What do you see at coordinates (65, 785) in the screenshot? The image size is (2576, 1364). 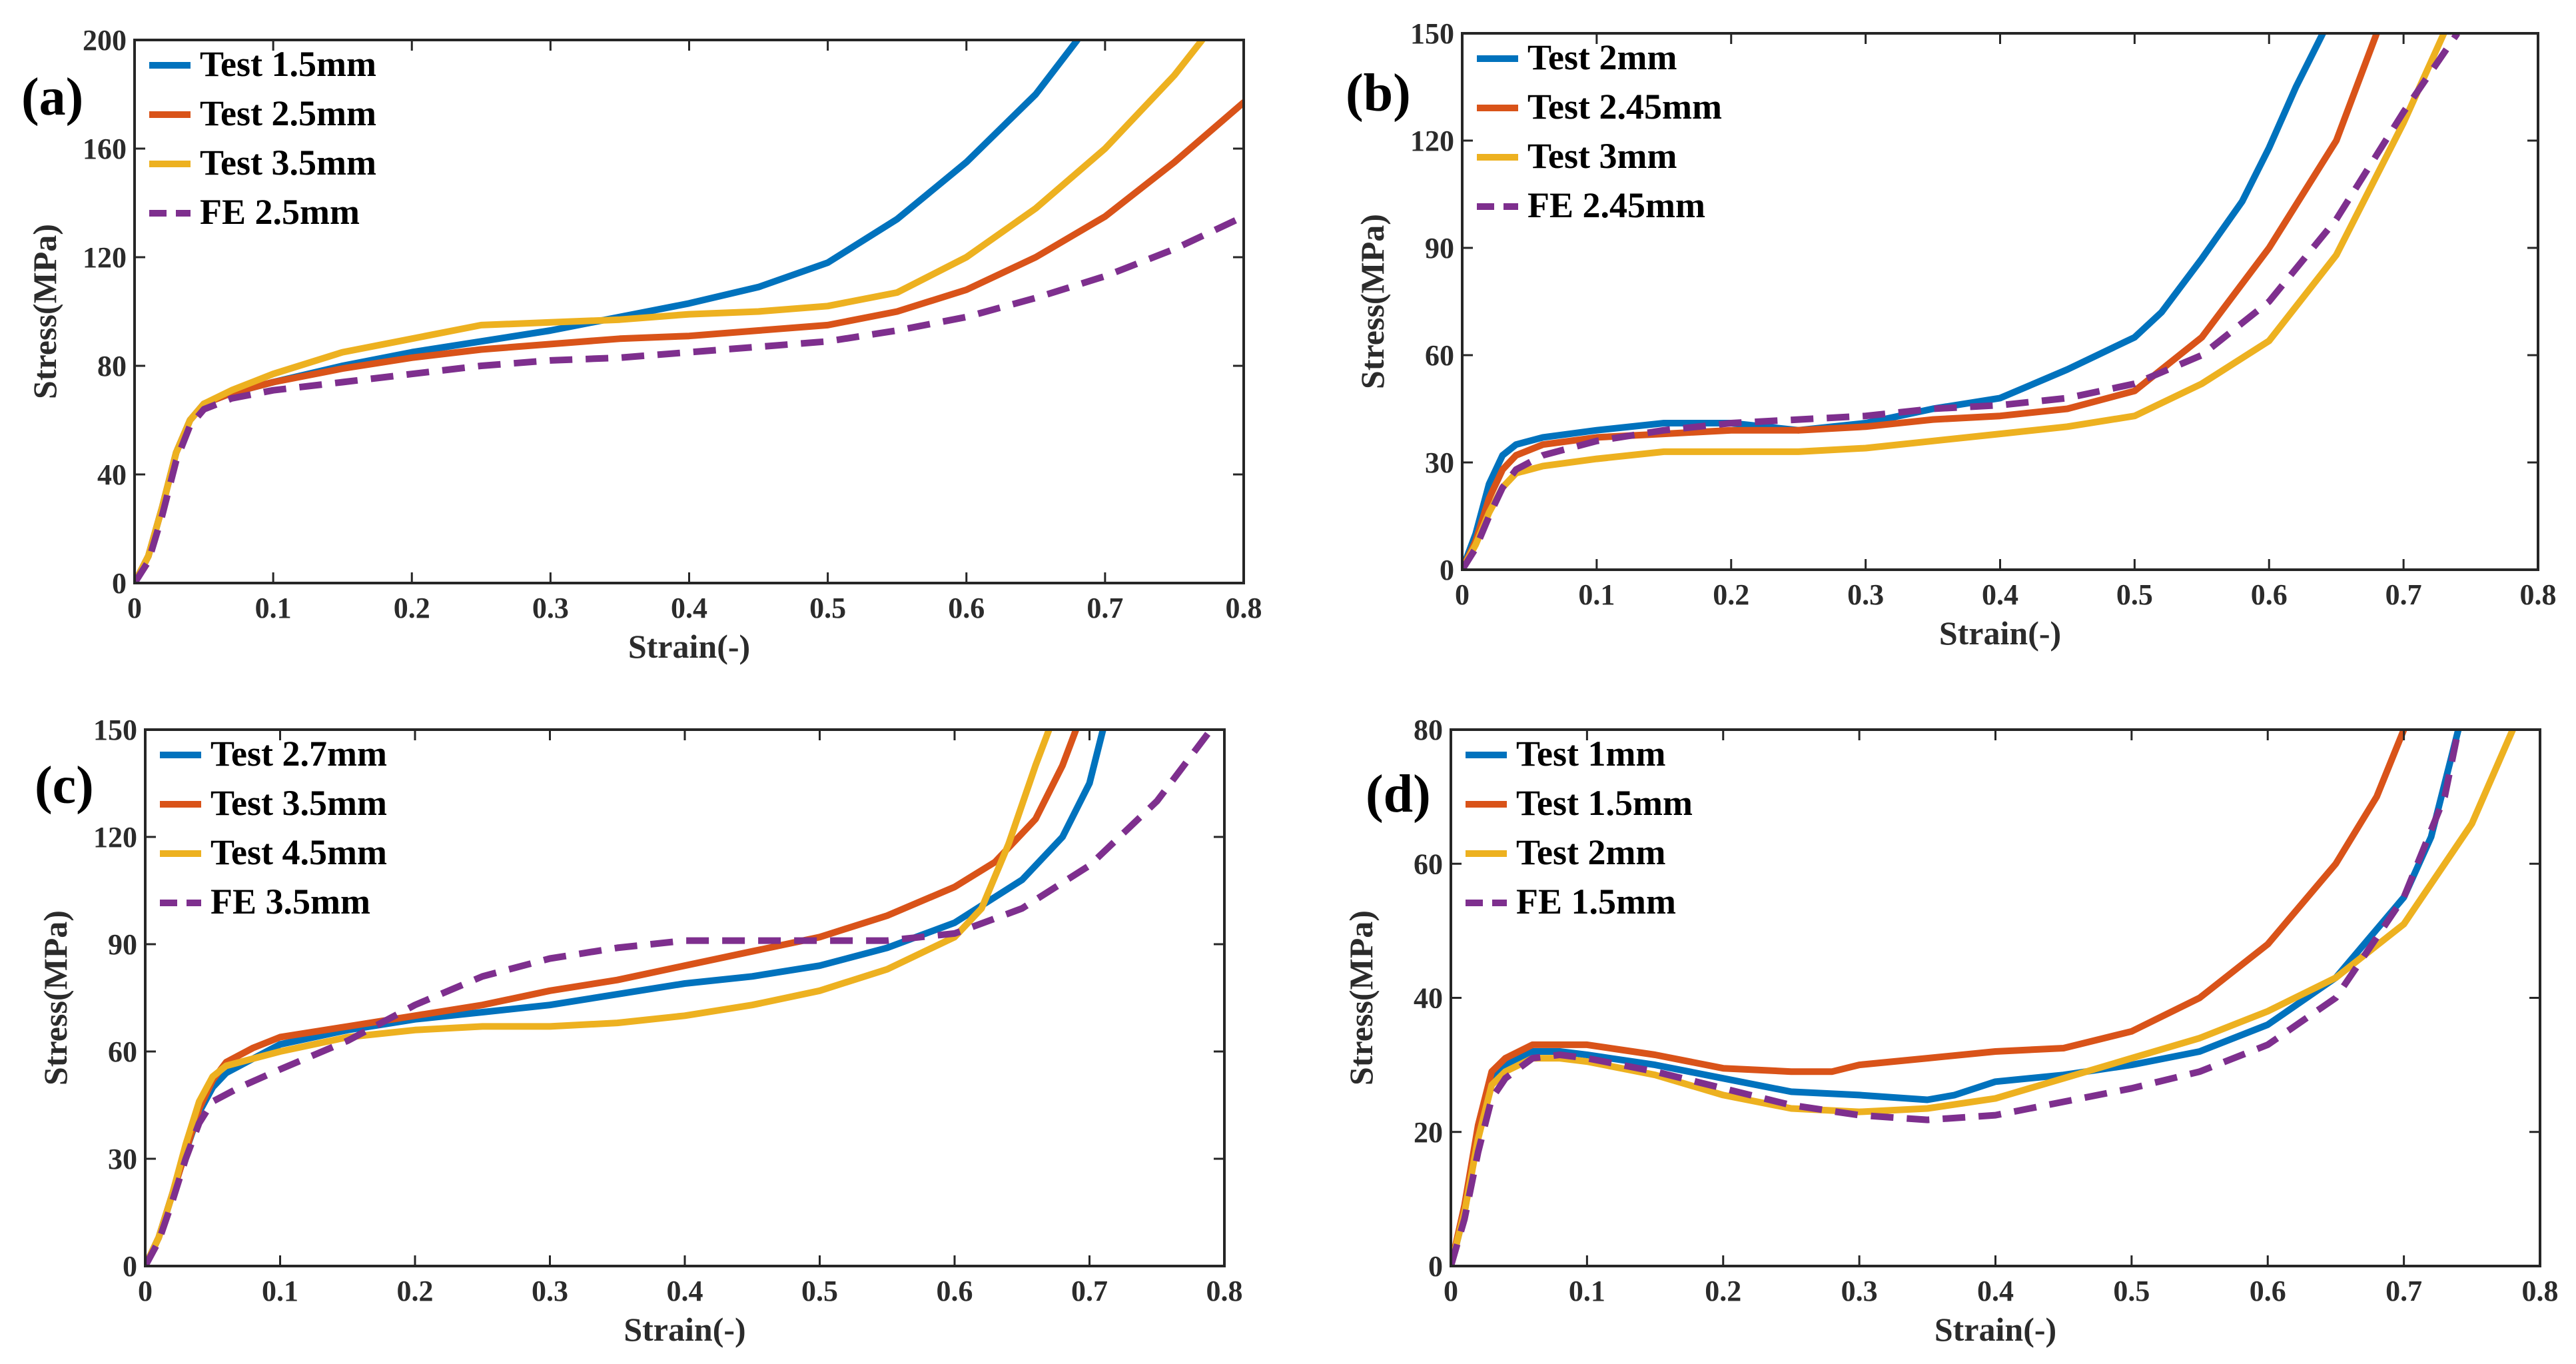 I see `panel-label: (c)` at bounding box center [65, 785].